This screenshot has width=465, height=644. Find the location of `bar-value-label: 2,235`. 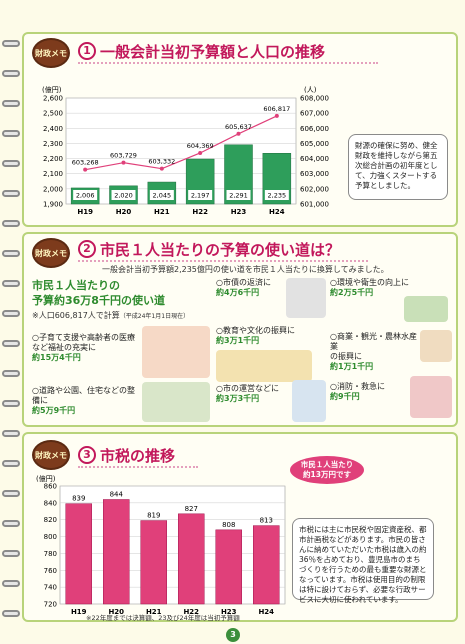

bar-value-label: 2,235 is located at coordinates (277, 196).